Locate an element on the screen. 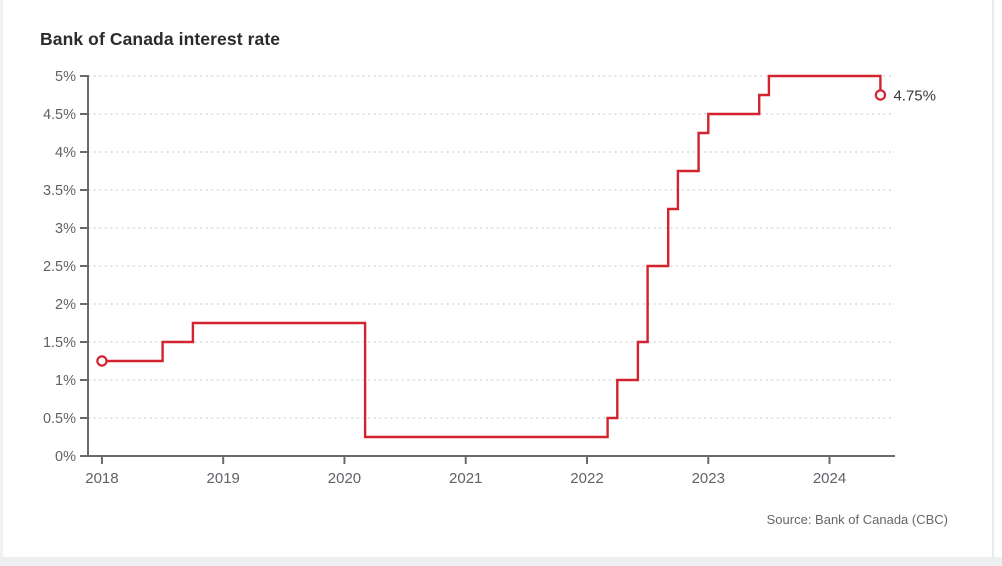 The image size is (1002, 566). page-left-edge is located at coordinates (1, 283).